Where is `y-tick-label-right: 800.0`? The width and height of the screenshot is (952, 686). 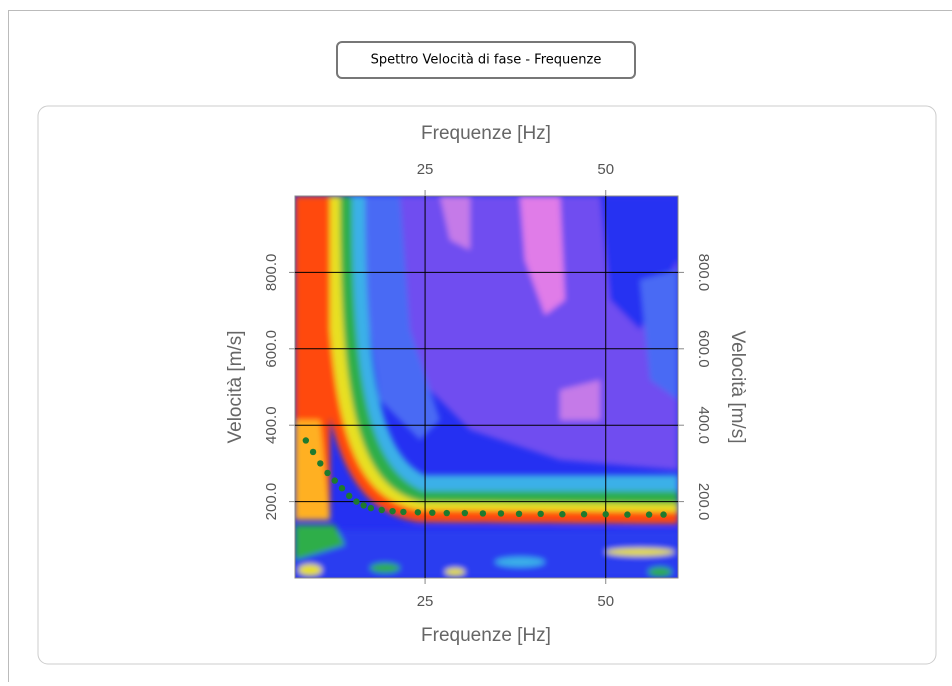 y-tick-label-right: 800.0 is located at coordinates (703, 273).